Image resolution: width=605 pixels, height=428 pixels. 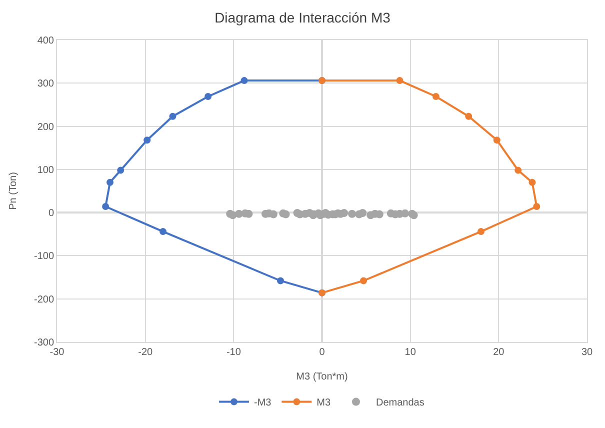 What do you see at coordinates (44, 343) in the screenshot?
I see `y-tick-label: -300` at bounding box center [44, 343].